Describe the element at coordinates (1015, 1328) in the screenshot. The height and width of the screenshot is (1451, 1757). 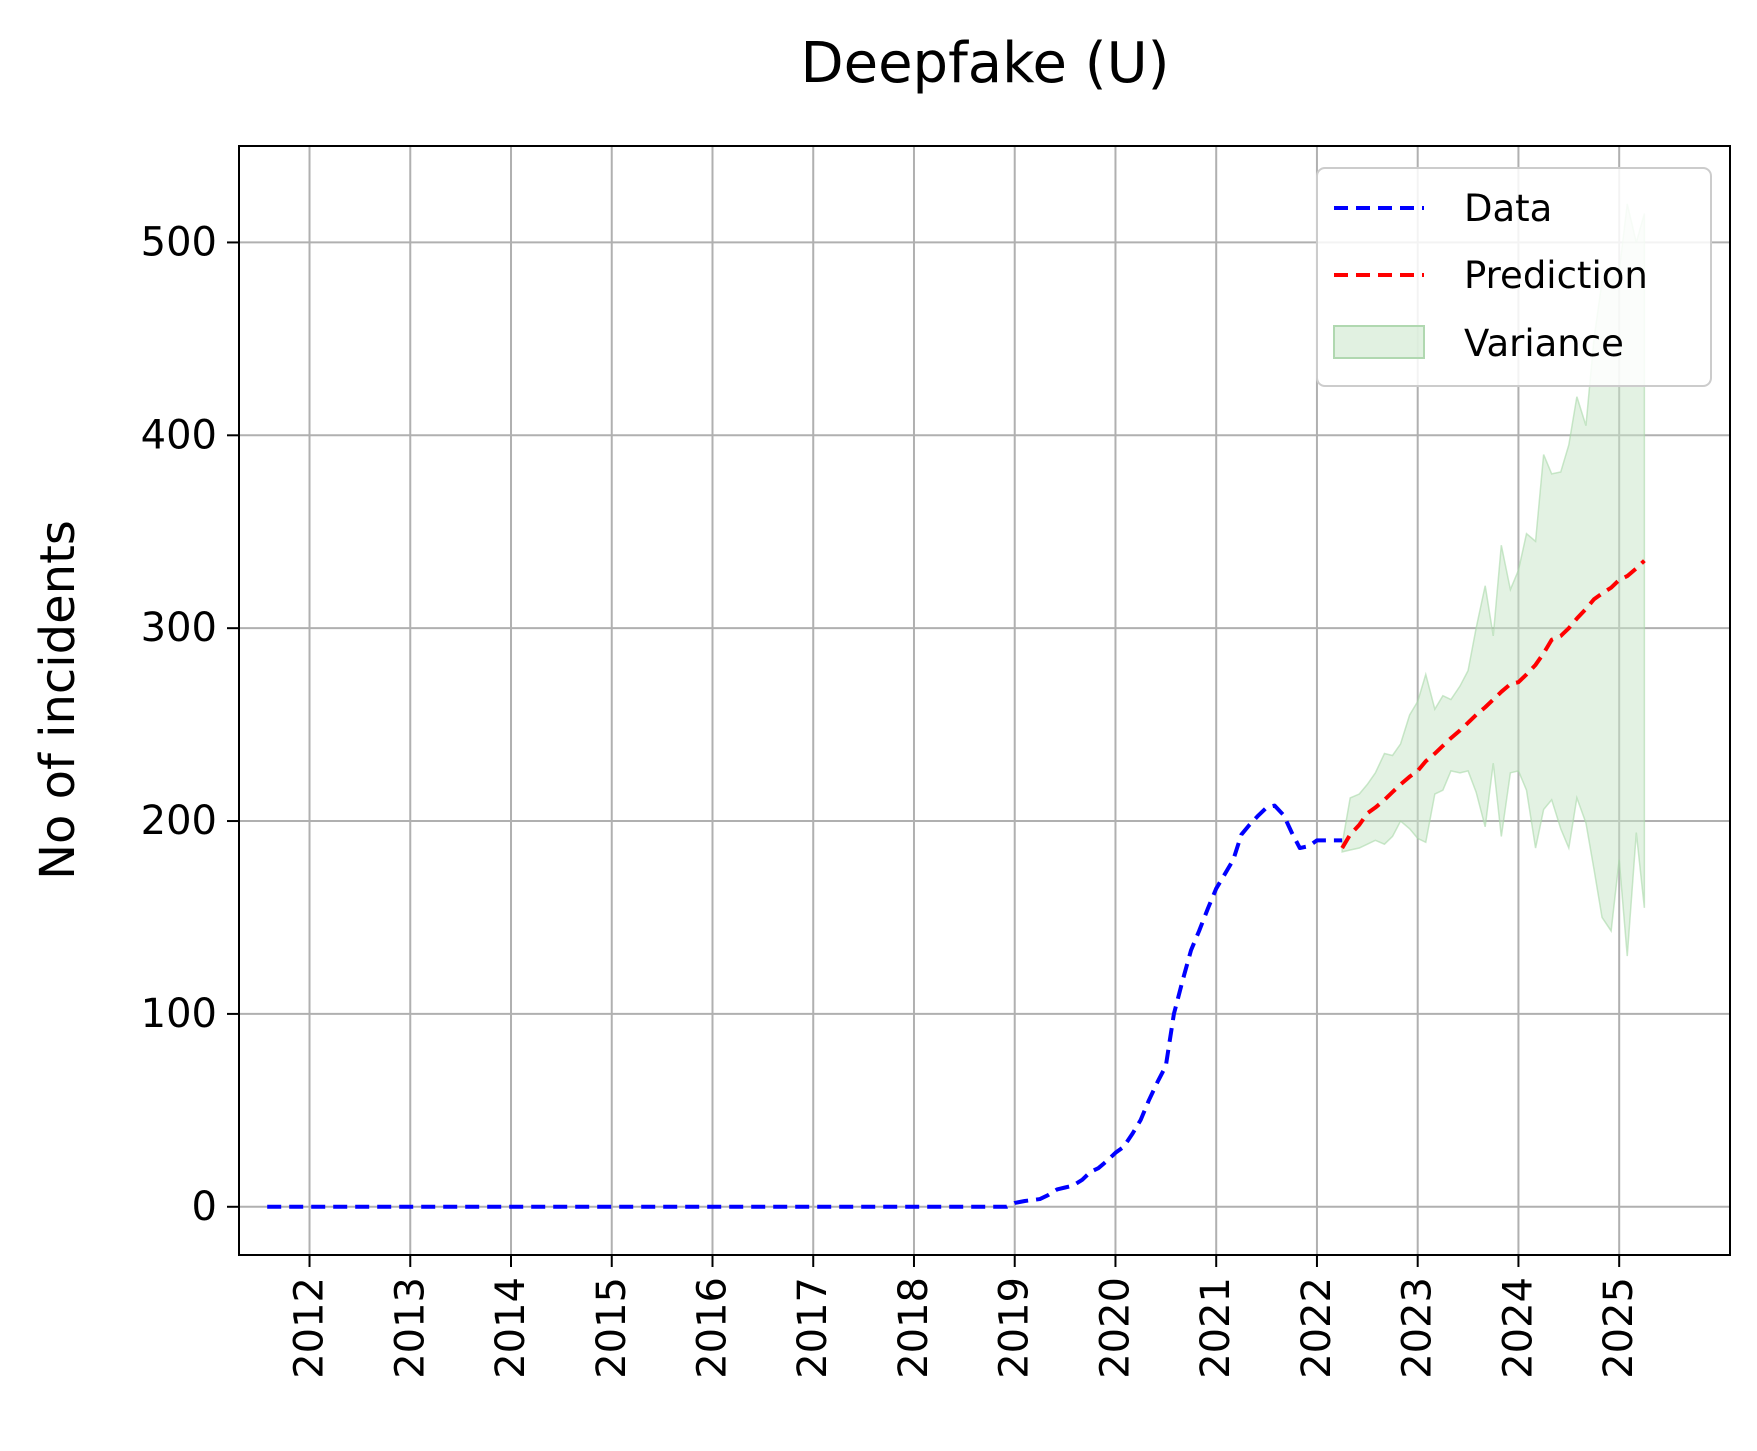
I see `x-tick-label: 2019` at that location.